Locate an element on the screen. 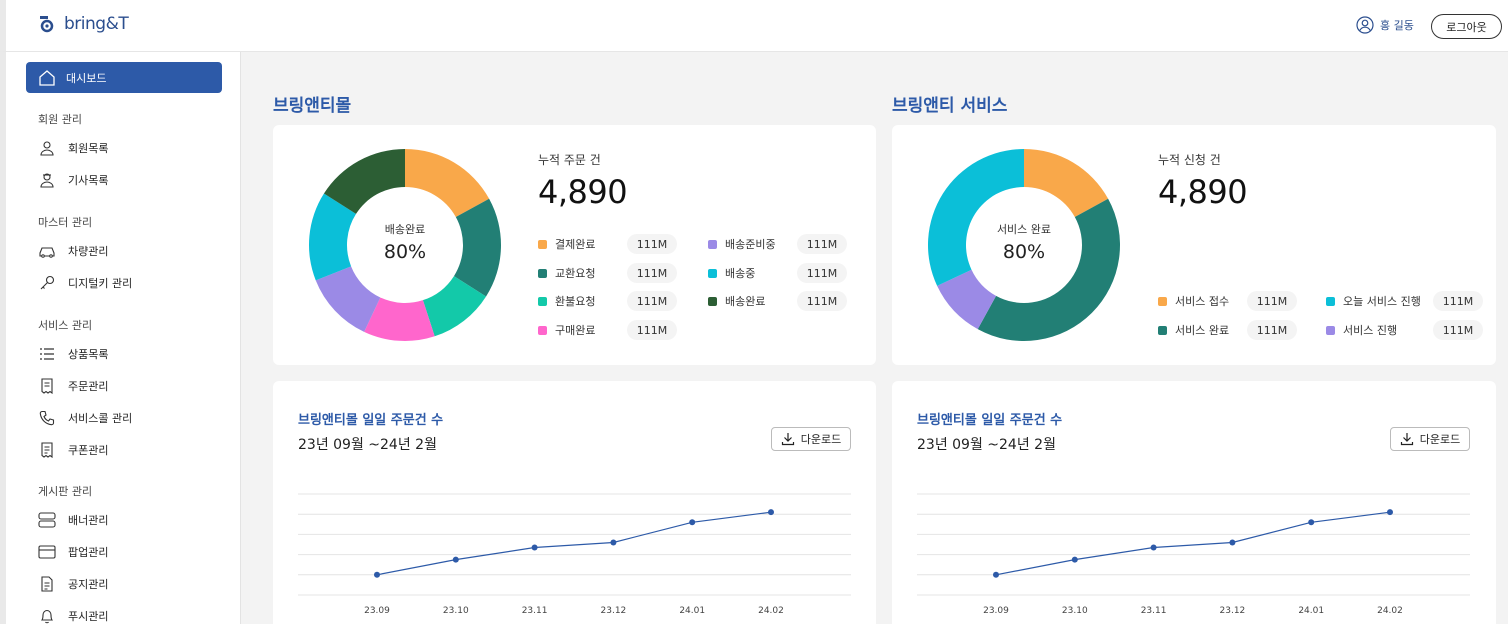 The width and height of the screenshot is (1508, 624). legend-label: 구매완료 is located at coordinates (575, 330).